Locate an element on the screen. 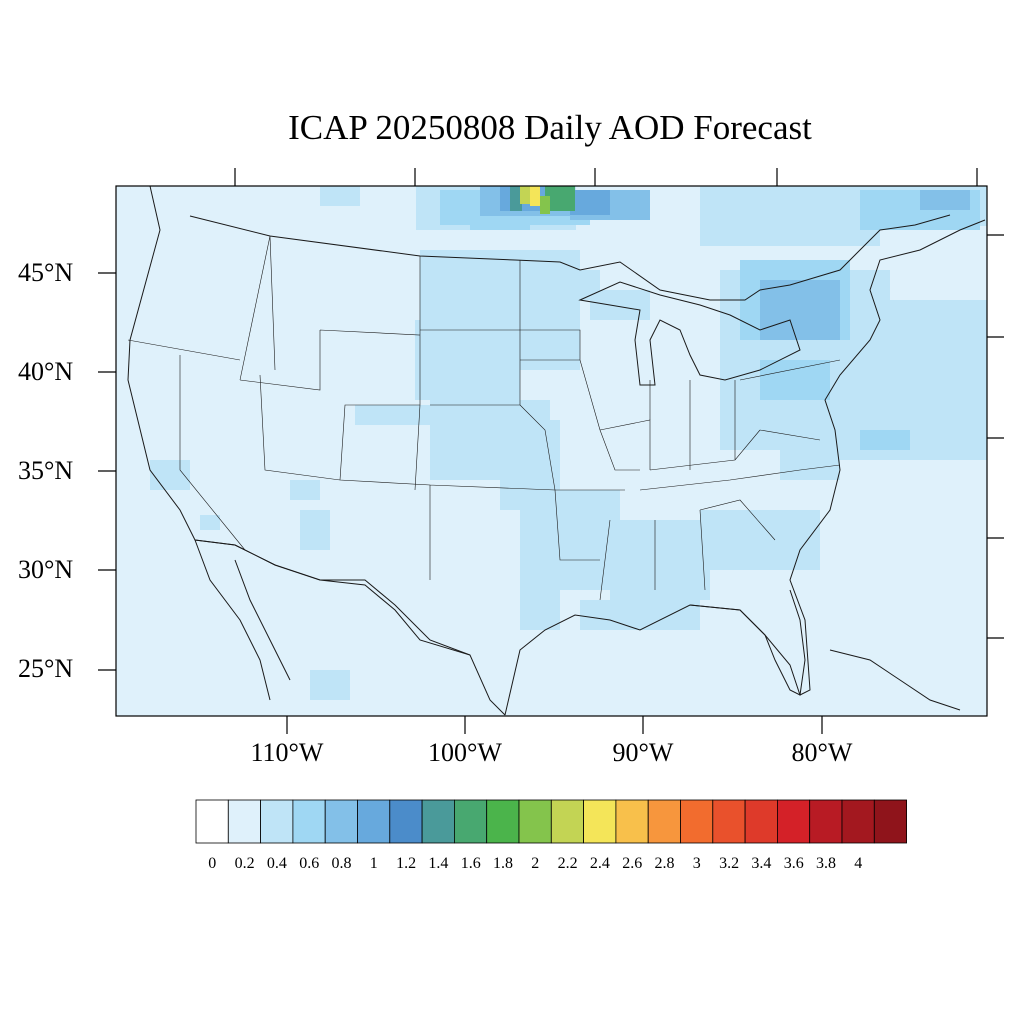 This screenshot has width=1024, height=1024. colorbar-label: 3.2 is located at coordinates (729, 863).